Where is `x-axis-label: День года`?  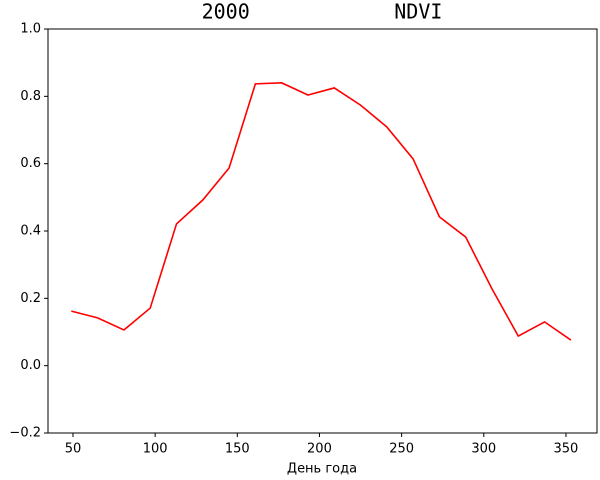 x-axis-label: День года is located at coordinates (322, 469).